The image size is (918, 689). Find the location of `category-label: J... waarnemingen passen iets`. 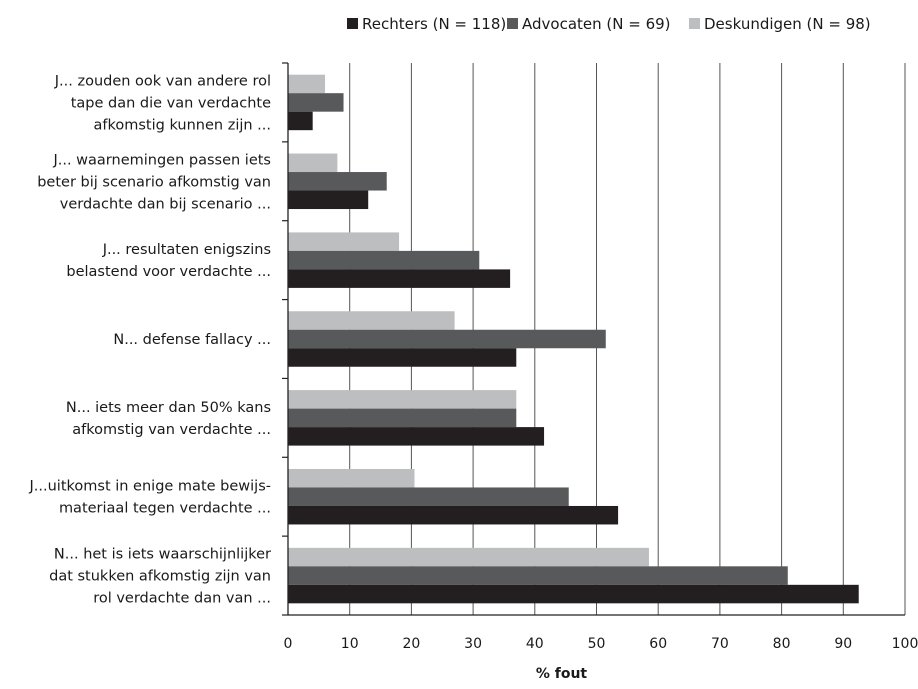

category-label: J... waarnemingen passen iets is located at coordinates (161, 160).